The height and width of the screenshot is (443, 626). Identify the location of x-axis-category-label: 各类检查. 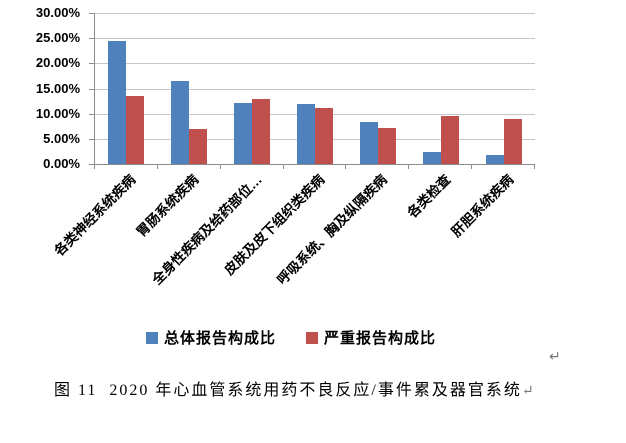
(429, 196).